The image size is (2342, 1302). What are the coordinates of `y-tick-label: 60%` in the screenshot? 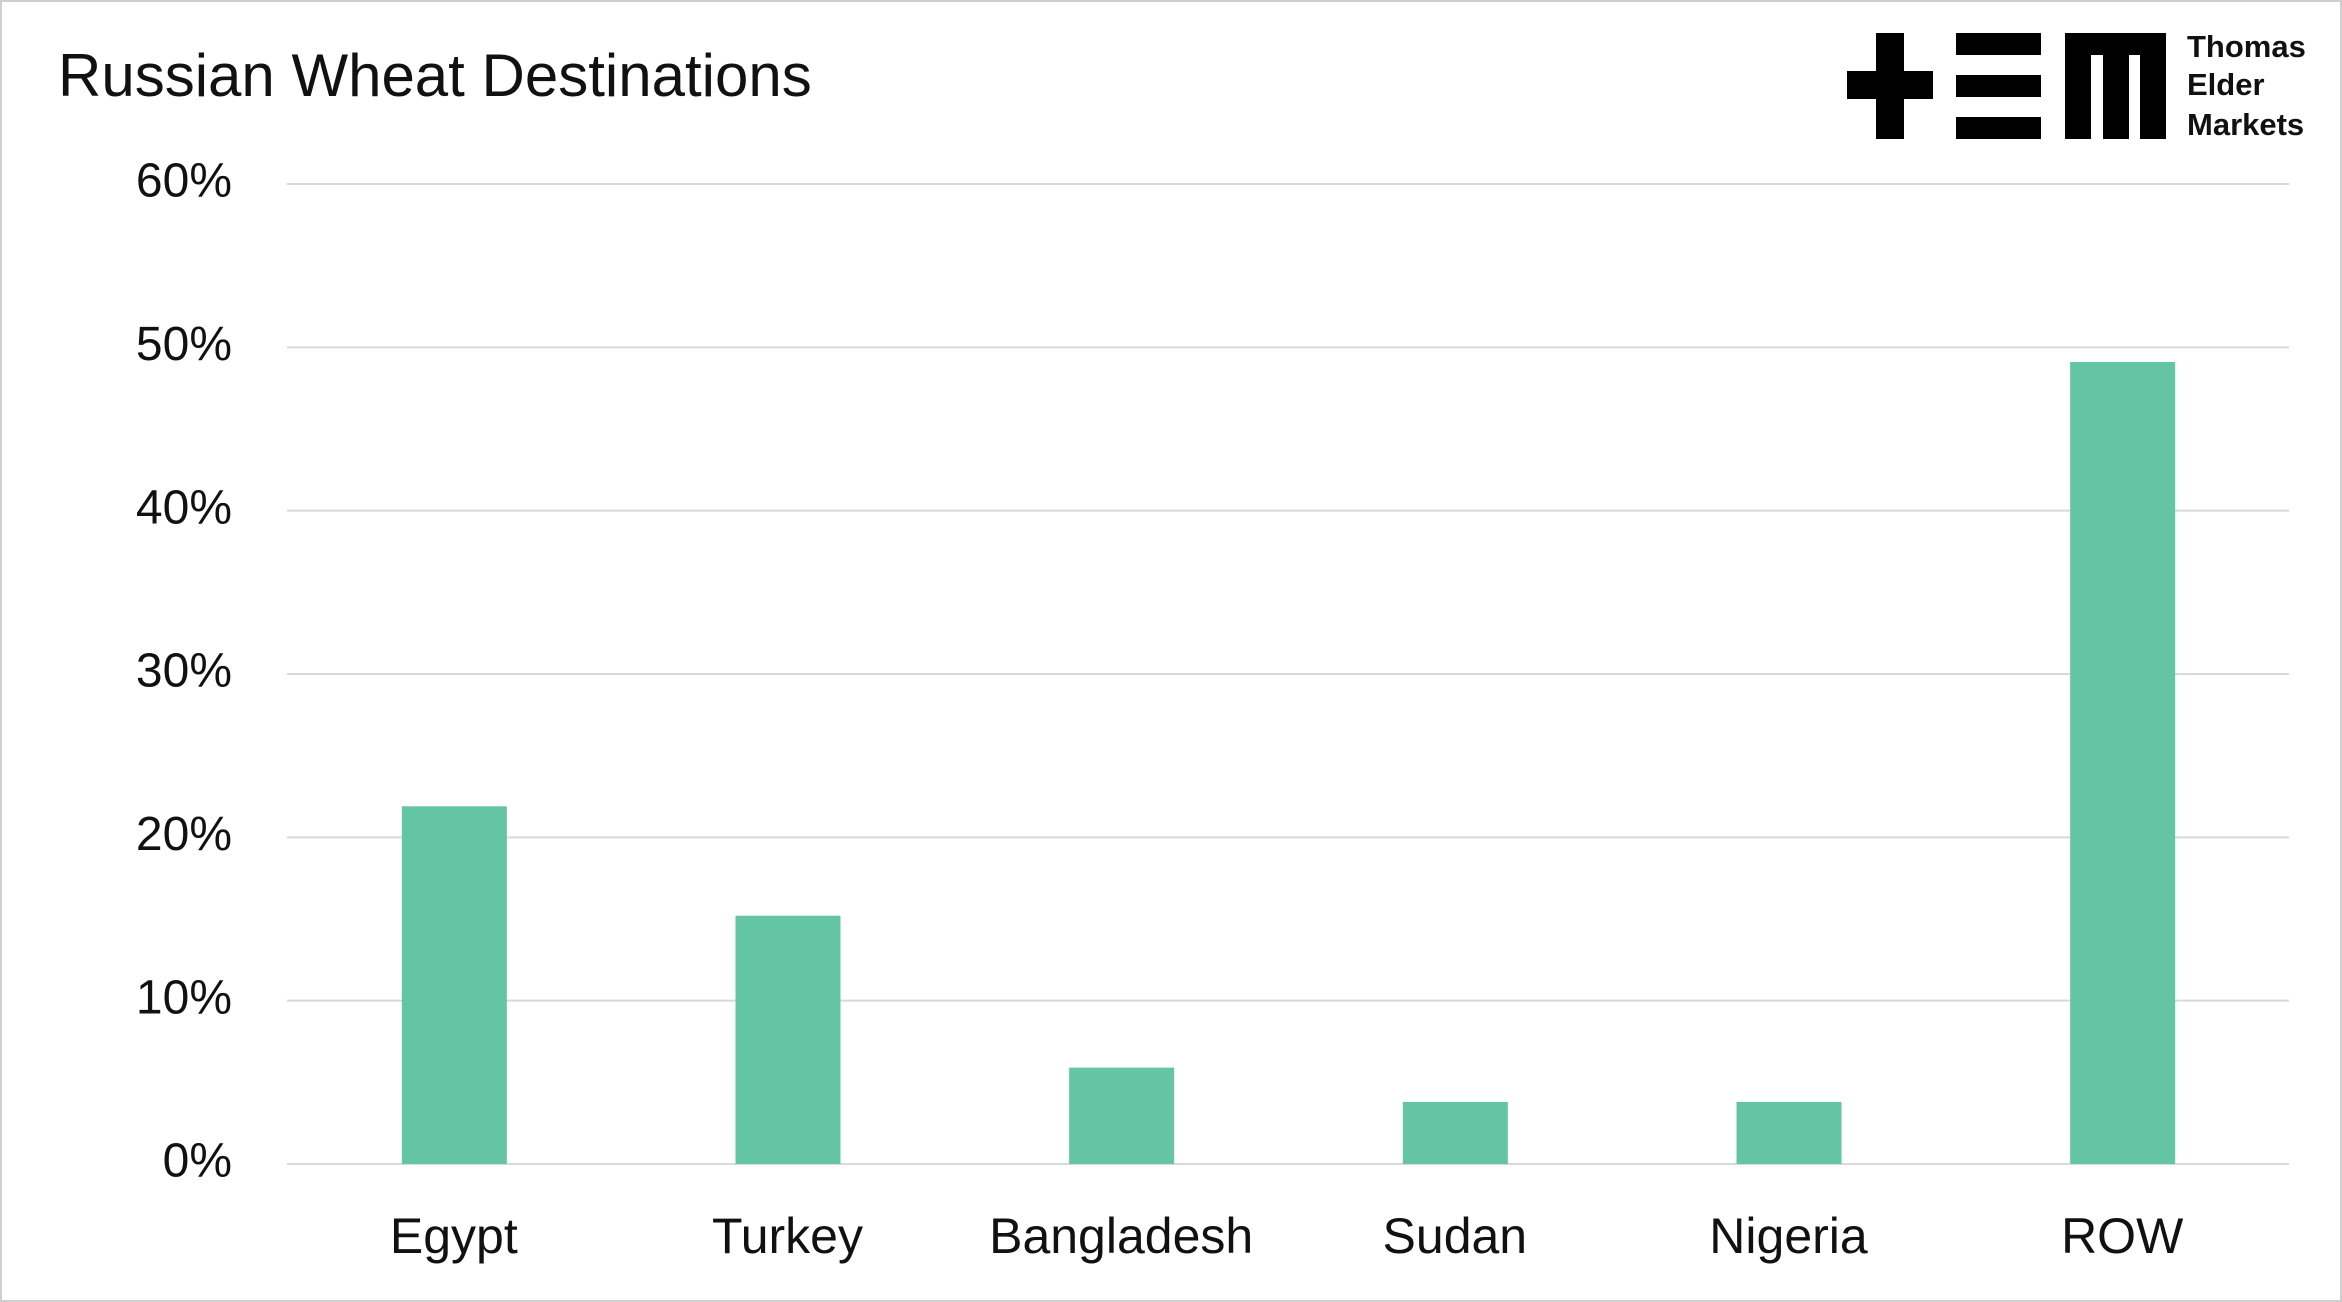 It's located at (184, 181).